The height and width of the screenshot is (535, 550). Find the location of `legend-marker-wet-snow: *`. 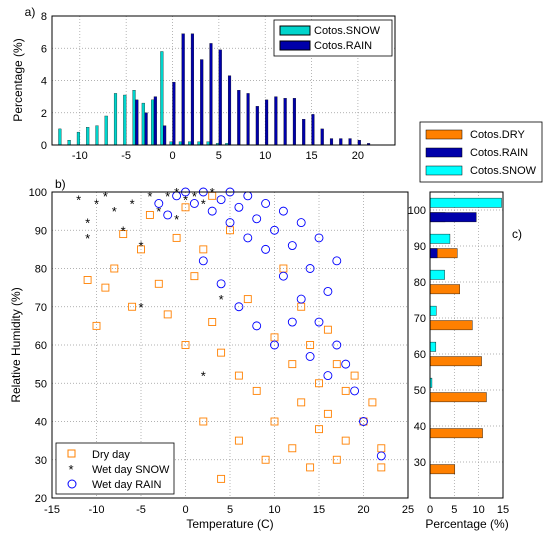

legend-marker-wet-snow: * is located at coordinates (70, 469).